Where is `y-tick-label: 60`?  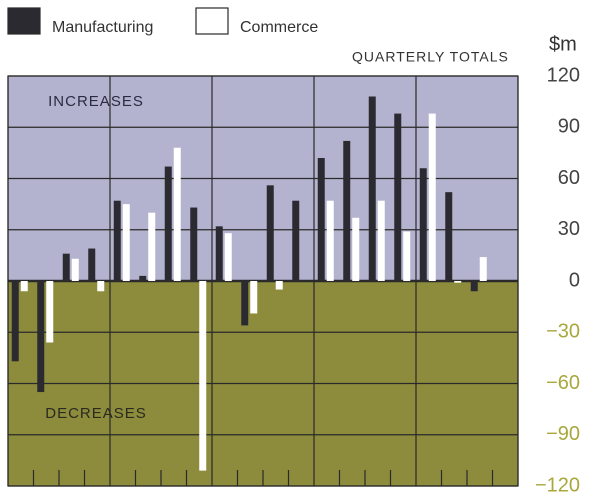
y-tick-label: 60 is located at coordinates (569, 178).